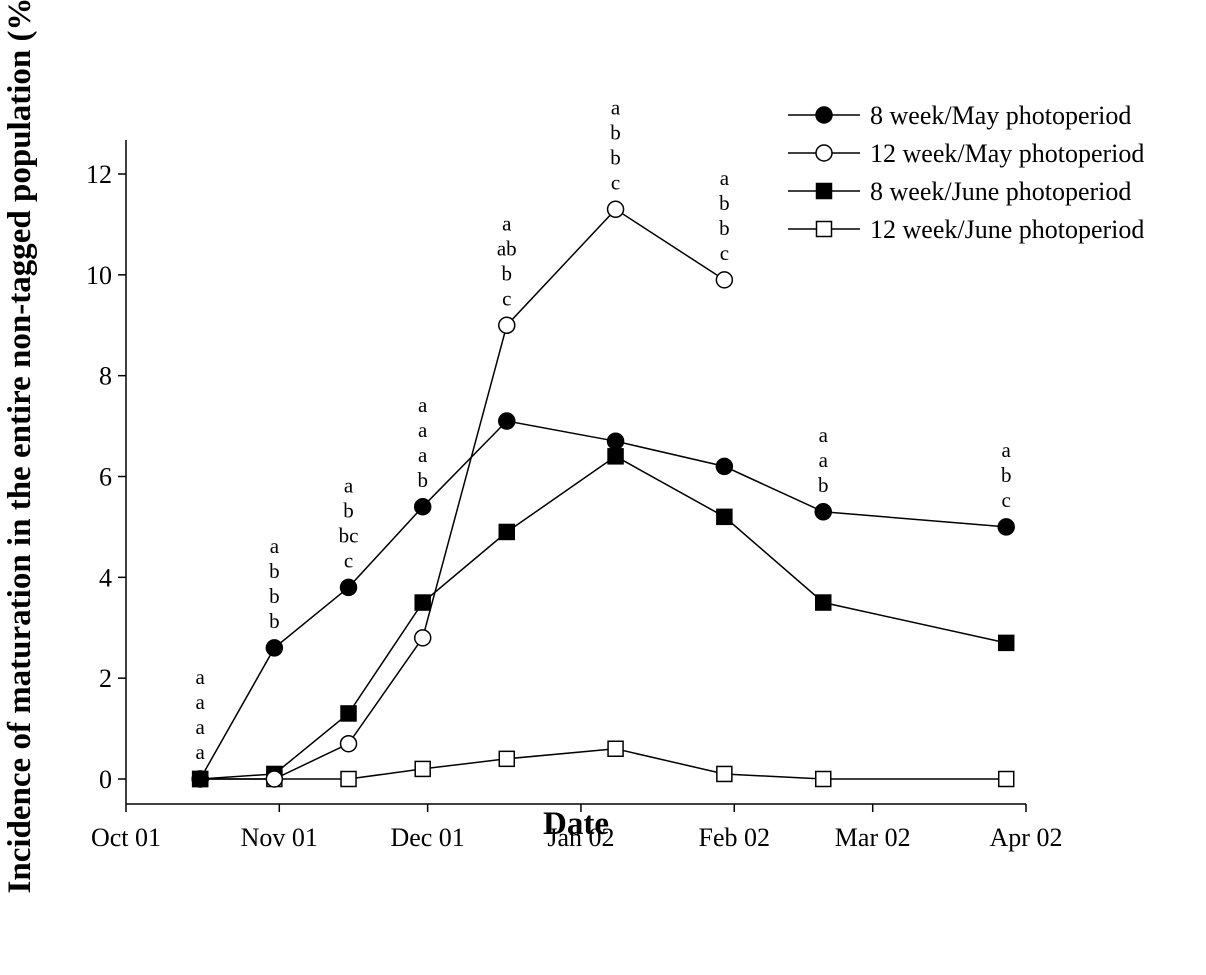 The width and height of the screenshot is (1206, 975). What do you see at coordinates (1026, 837) in the screenshot?
I see `x-tick-label: Apr 02` at bounding box center [1026, 837].